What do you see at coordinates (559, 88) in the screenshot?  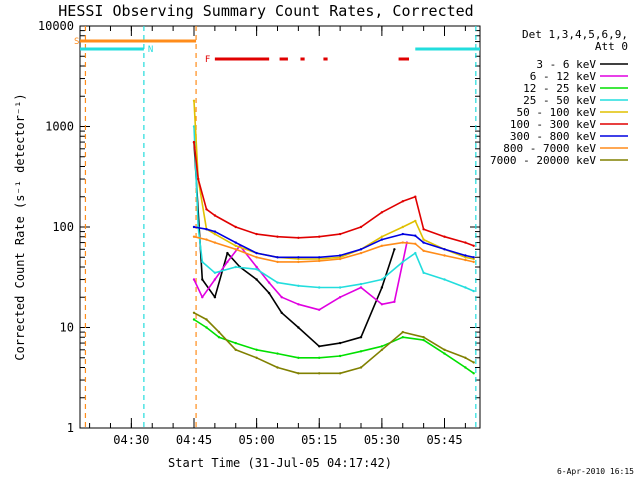 I see `legend-label: 12 - 25 keV` at bounding box center [559, 88].